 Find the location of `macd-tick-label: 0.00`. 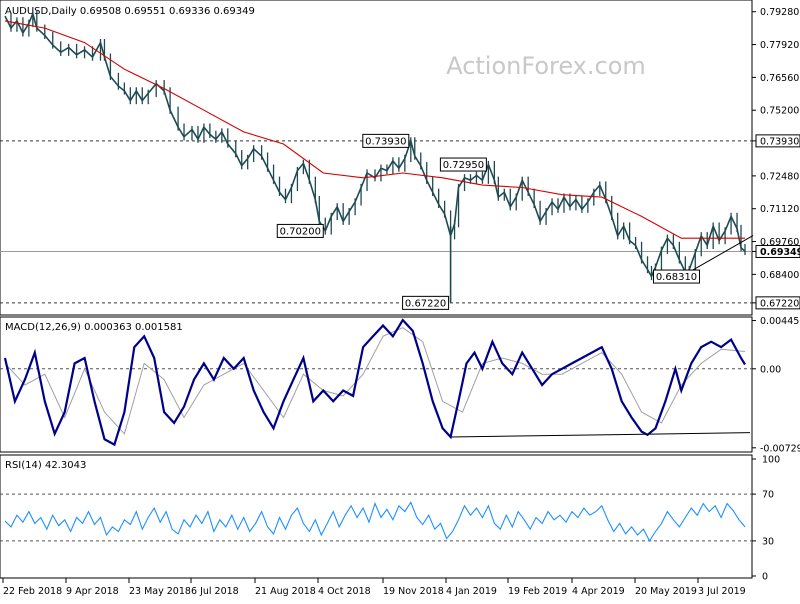

macd-tick-label: 0.00 is located at coordinates (770, 369).